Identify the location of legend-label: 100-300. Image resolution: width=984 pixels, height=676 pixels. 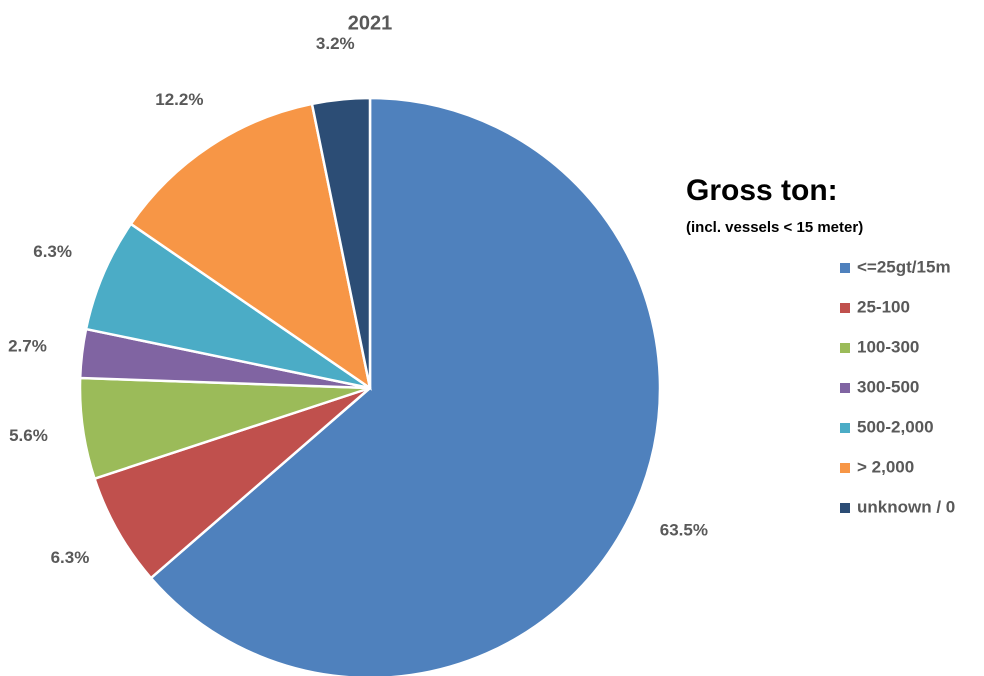
(888, 346).